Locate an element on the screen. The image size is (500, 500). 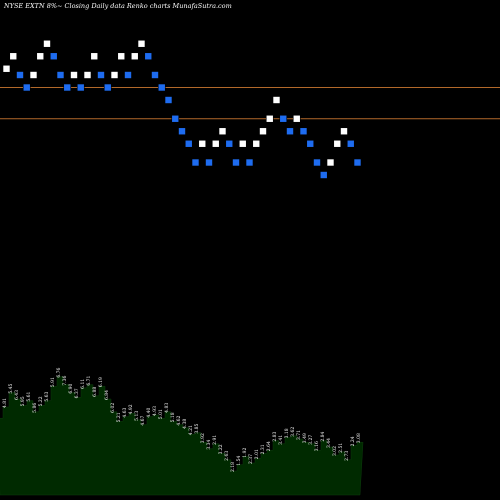
volume-label: 4.93 is located at coordinates (155, 411).